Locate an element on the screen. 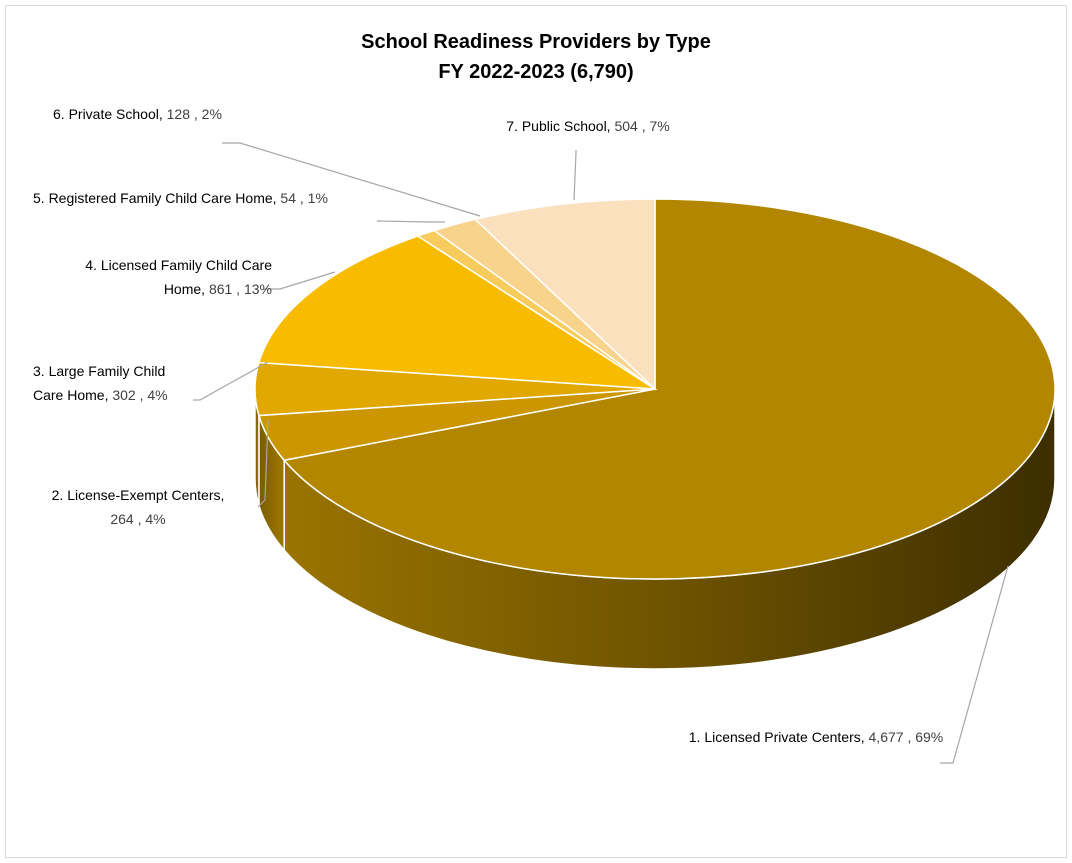  data-label-text: 2. License-Exempt Centers, is located at coordinates (138, 495).